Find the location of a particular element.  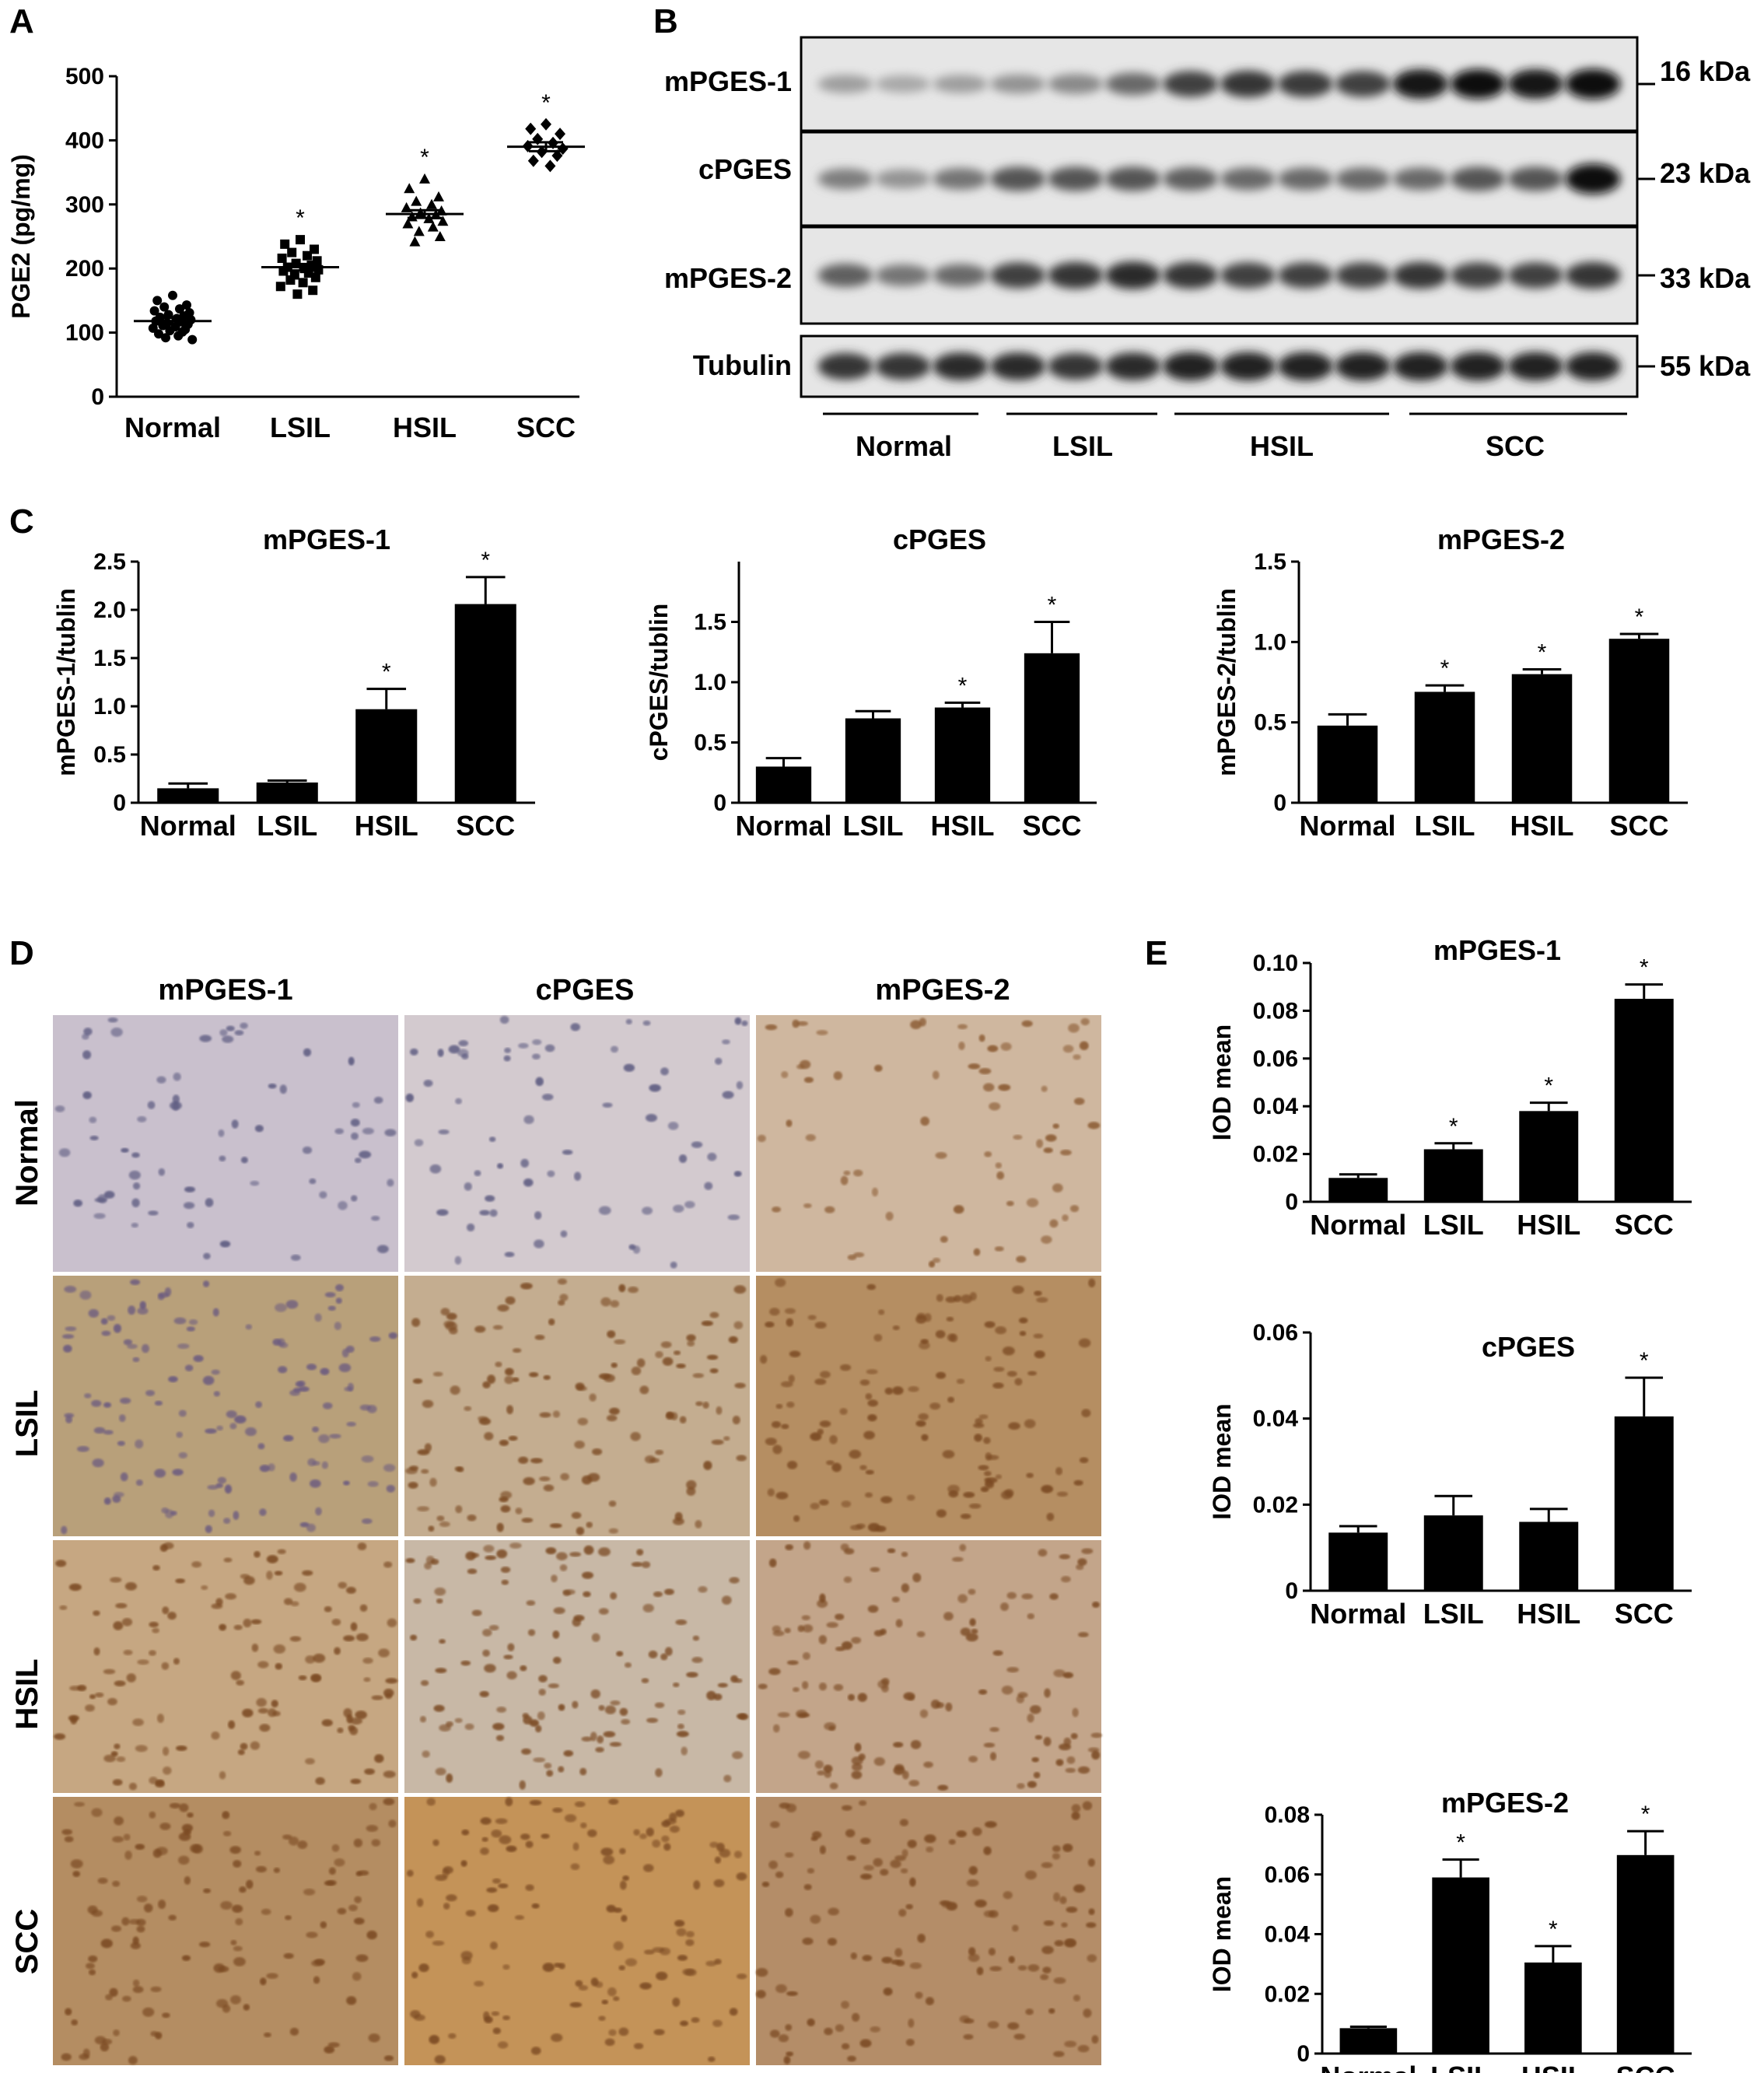

y-axis-label: PGE2 (pg/mg) is located at coordinates (21, 237).